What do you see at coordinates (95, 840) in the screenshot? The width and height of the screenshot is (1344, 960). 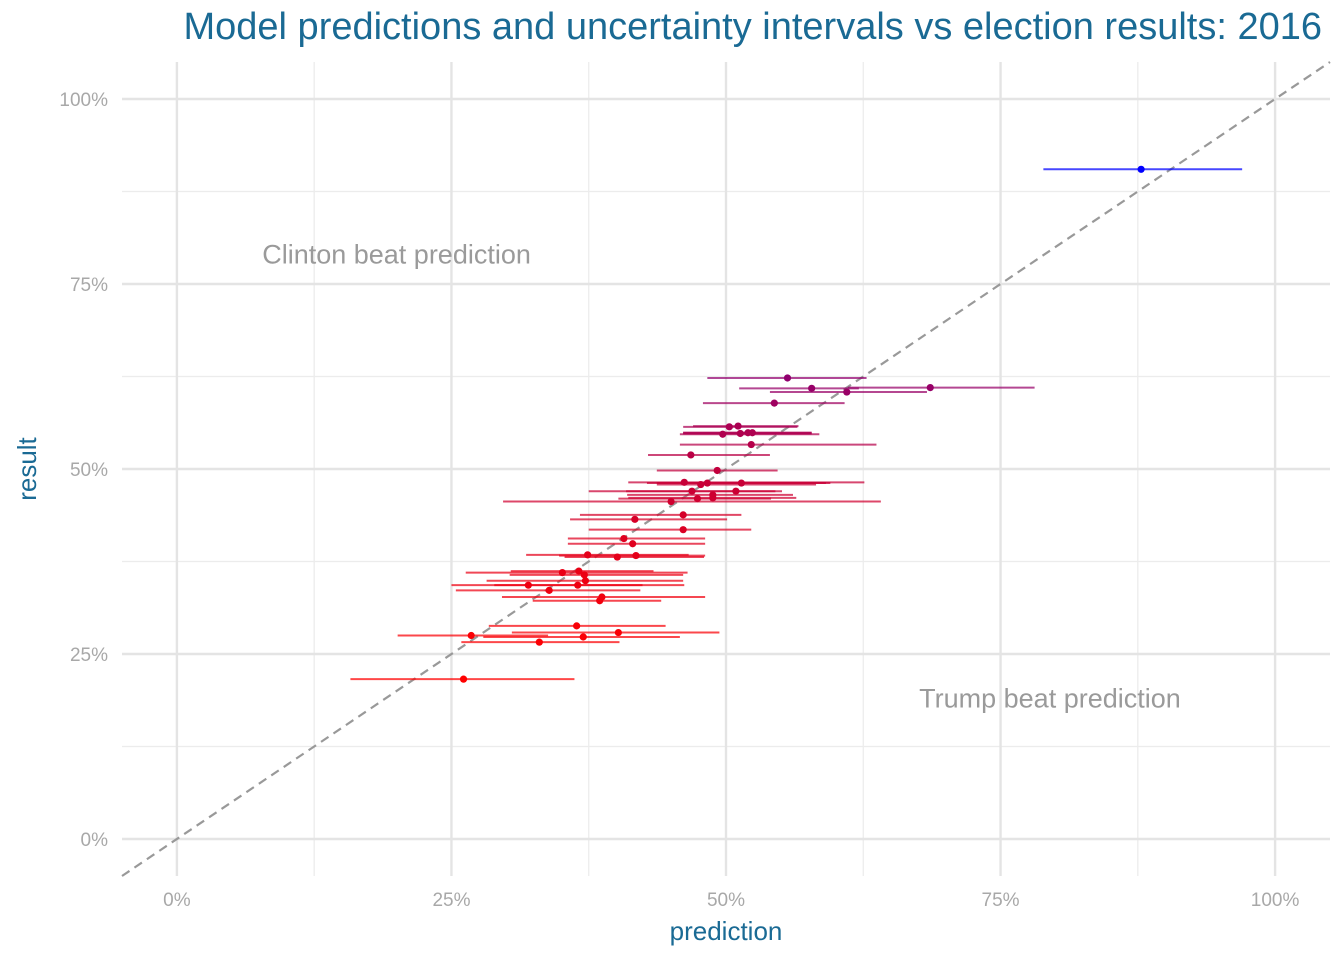 I see `y-tick-label: 0%` at bounding box center [95, 840].